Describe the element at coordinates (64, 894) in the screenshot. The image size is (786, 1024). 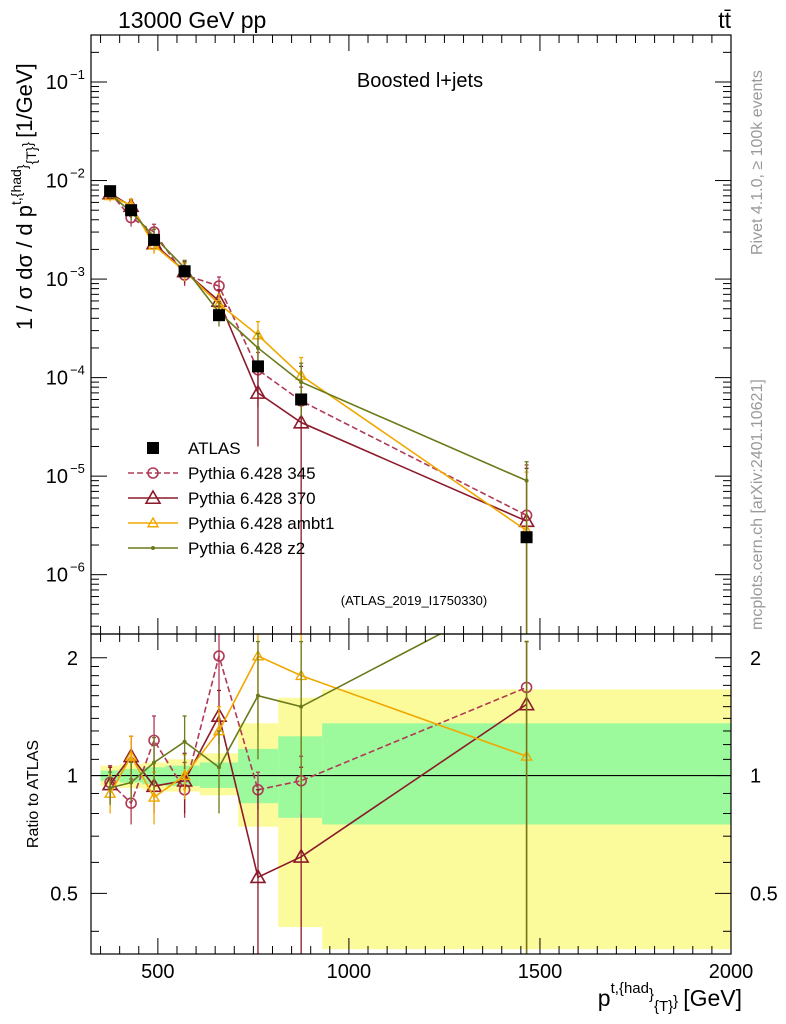
I see `ratio-y-tick-label: 0.5` at that location.